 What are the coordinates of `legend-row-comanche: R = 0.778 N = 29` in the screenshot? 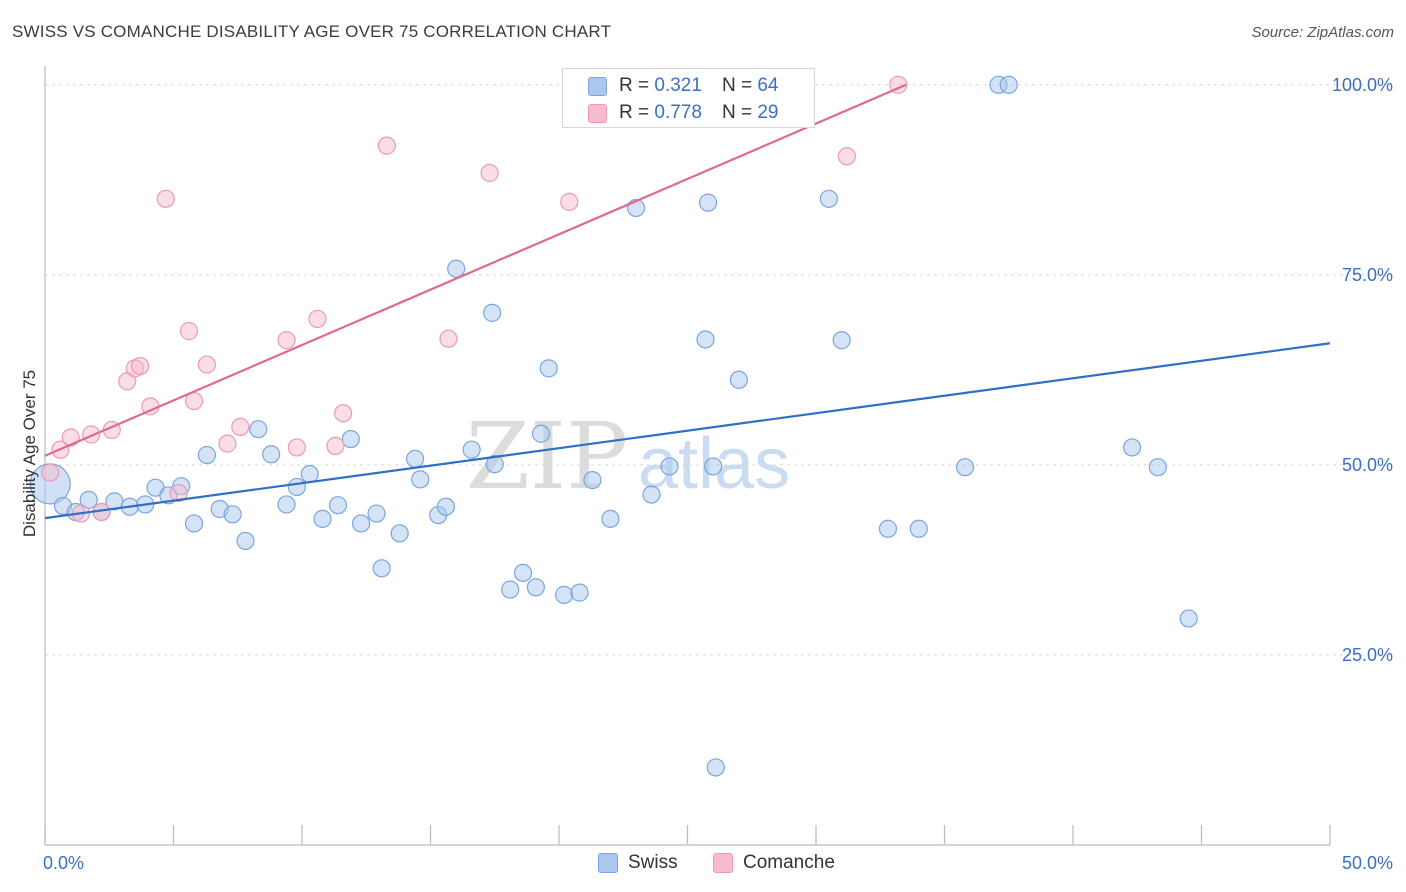 It's located at (683, 113).